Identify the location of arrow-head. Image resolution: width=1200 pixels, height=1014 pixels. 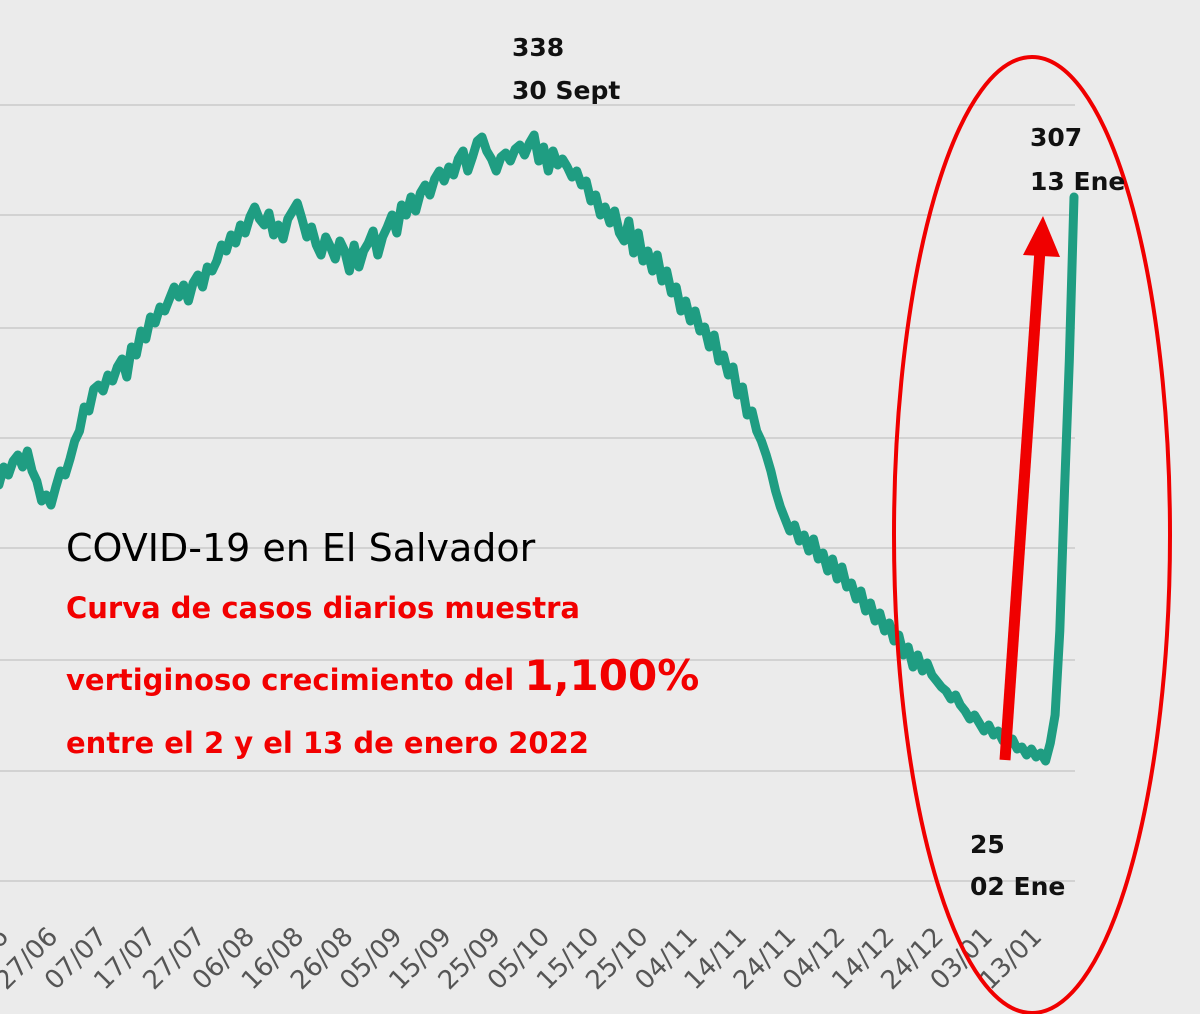
(1041, 236).